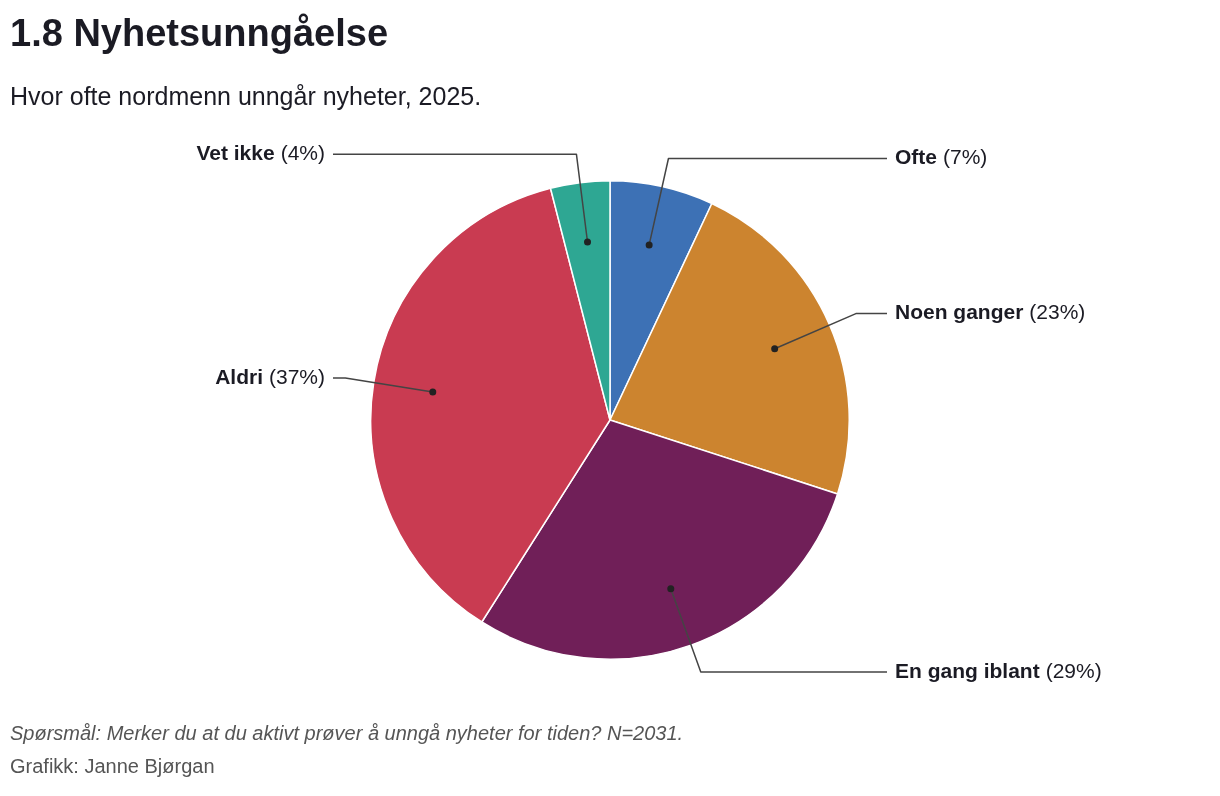 The height and width of the screenshot is (796, 1220). Describe the element at coordinates (246, 96) in the screenshot. I see `chart-subtitle: Hvor ofte nordmenn unngår nyheter, 2025.` at that location.